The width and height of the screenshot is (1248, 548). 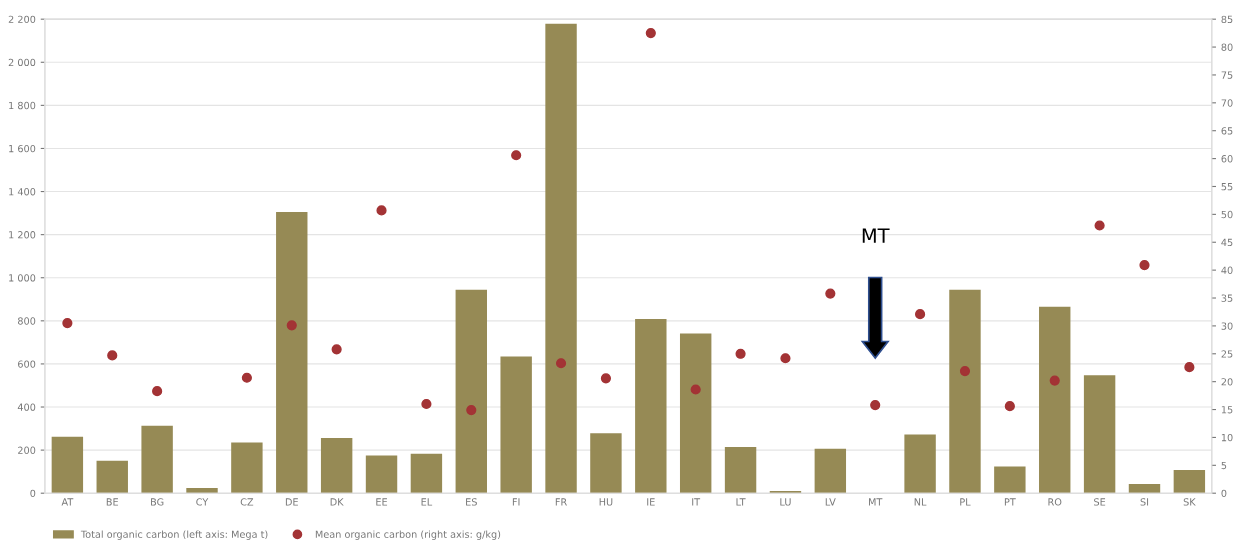 I want to click on x-tick-label: IT, so click(x=696, y=502).